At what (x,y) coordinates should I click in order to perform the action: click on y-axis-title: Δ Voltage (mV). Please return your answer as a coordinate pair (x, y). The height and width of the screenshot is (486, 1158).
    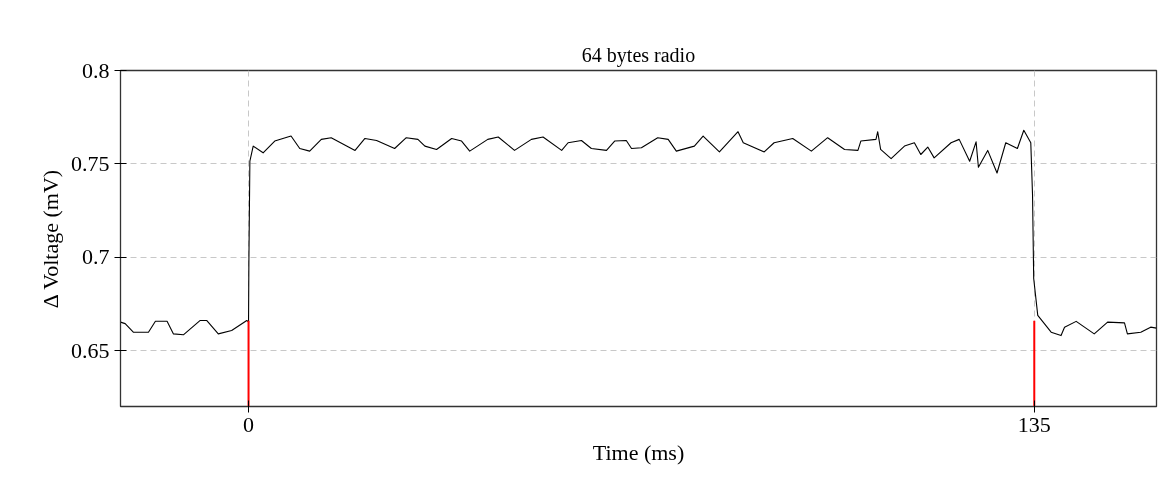
    Looking at the image, I should click on (50, 239).